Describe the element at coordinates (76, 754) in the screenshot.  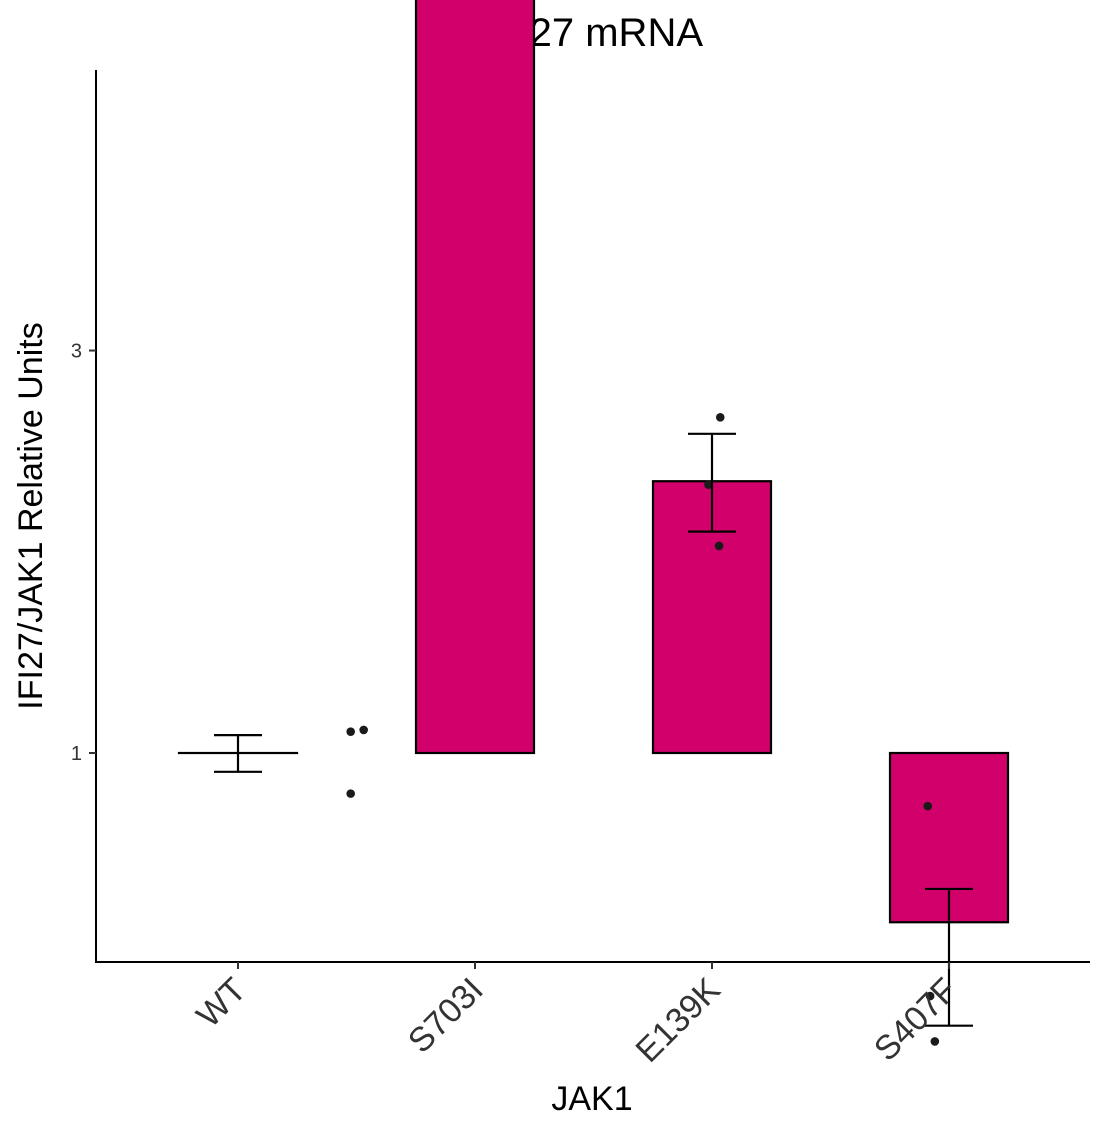
I see `y-tick-label-1: 1` at that location.